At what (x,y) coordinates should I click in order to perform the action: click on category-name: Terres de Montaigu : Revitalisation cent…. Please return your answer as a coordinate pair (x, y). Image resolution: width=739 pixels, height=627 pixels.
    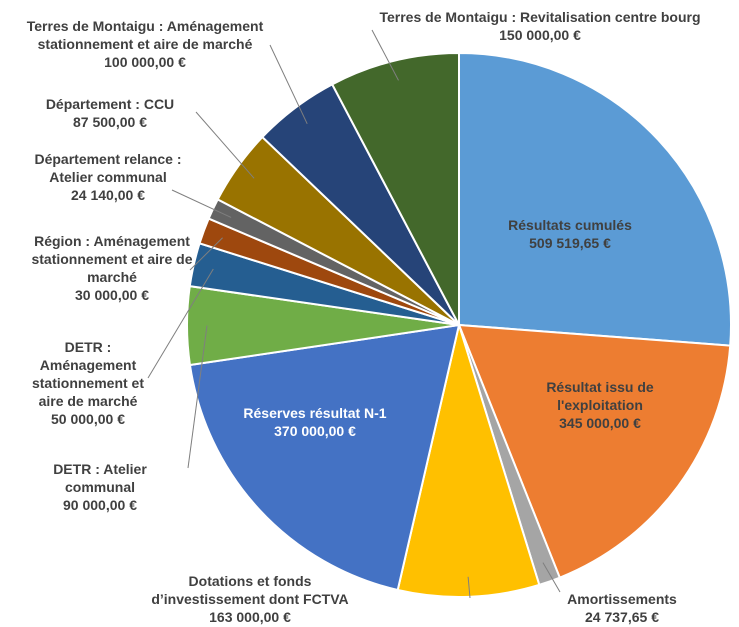
    Looking at the image, I should click on (540, 17).